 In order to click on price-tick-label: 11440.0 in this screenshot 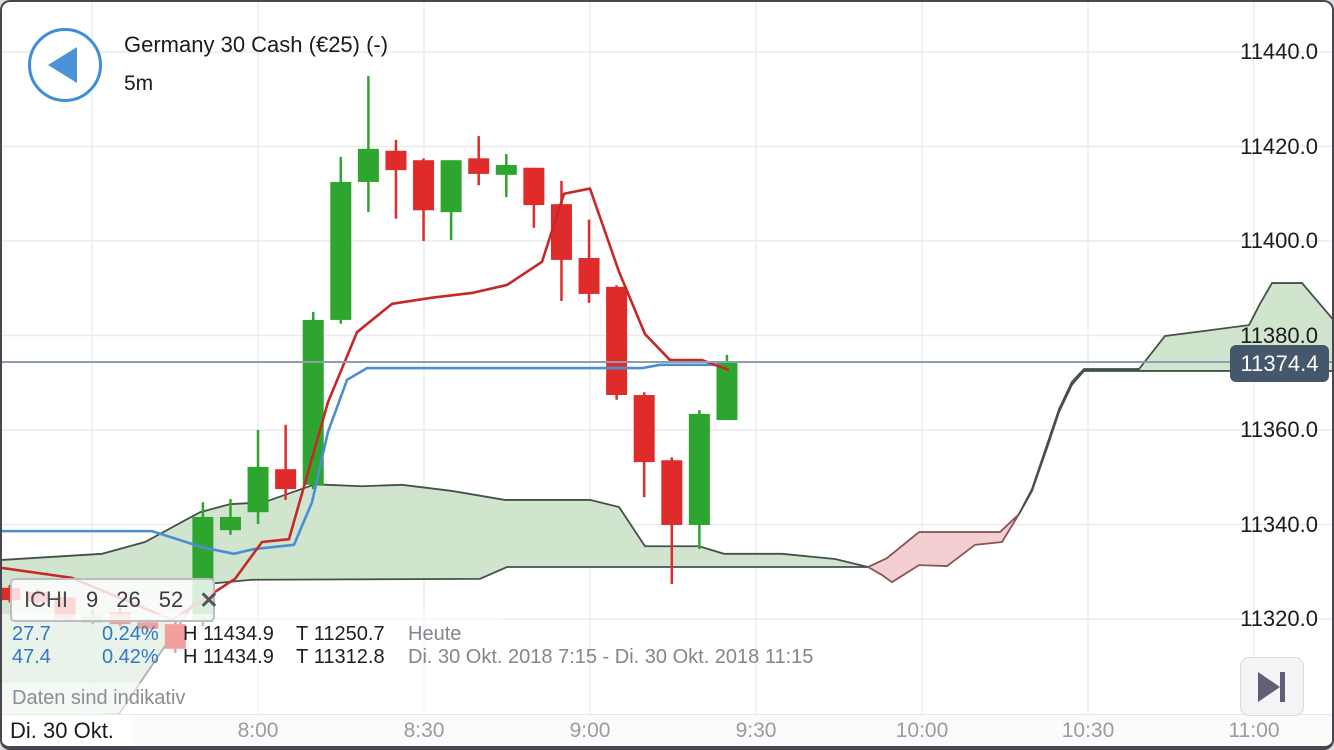, I will do `click(1279, 51)`.